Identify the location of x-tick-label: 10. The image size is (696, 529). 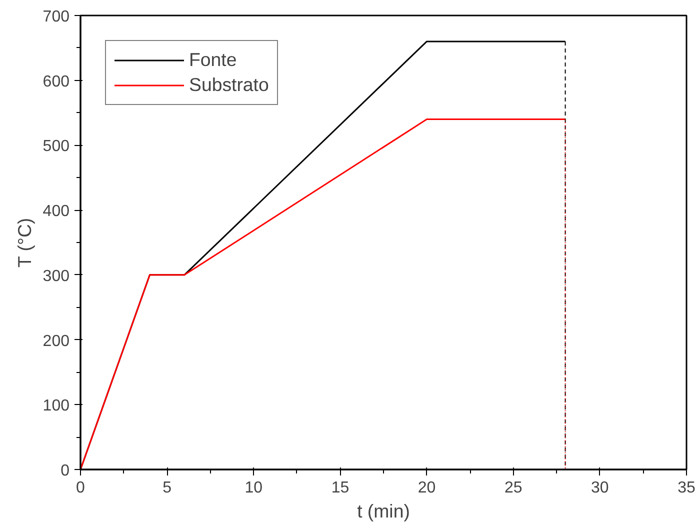
(253, 488).